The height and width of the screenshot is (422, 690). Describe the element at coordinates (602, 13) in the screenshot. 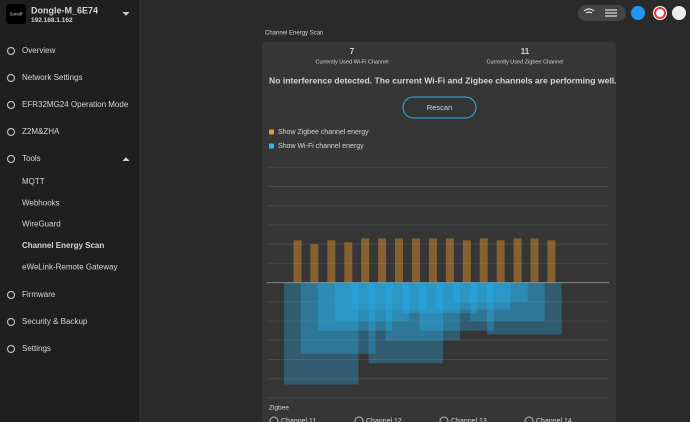

I see `status-pill` at that location.